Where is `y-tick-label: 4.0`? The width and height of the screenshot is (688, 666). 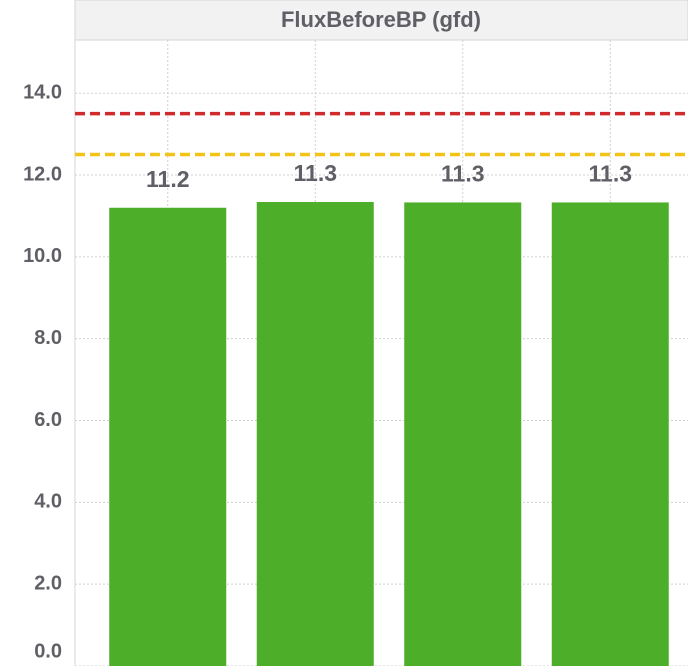 y-tick-label: 4.0 is located at coordinates (48, 502).